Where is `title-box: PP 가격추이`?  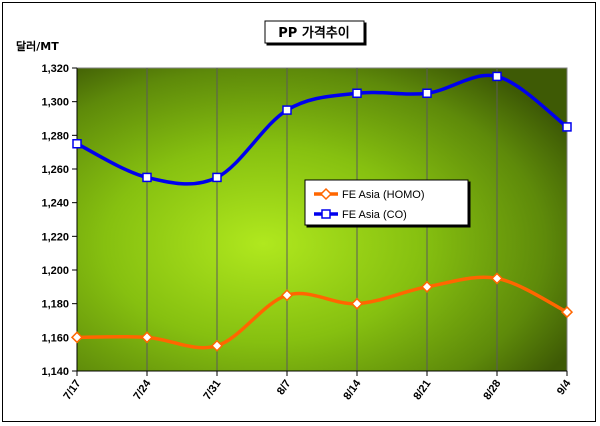 title-box: PP 가격추이 is located at coordinates (314, 32).